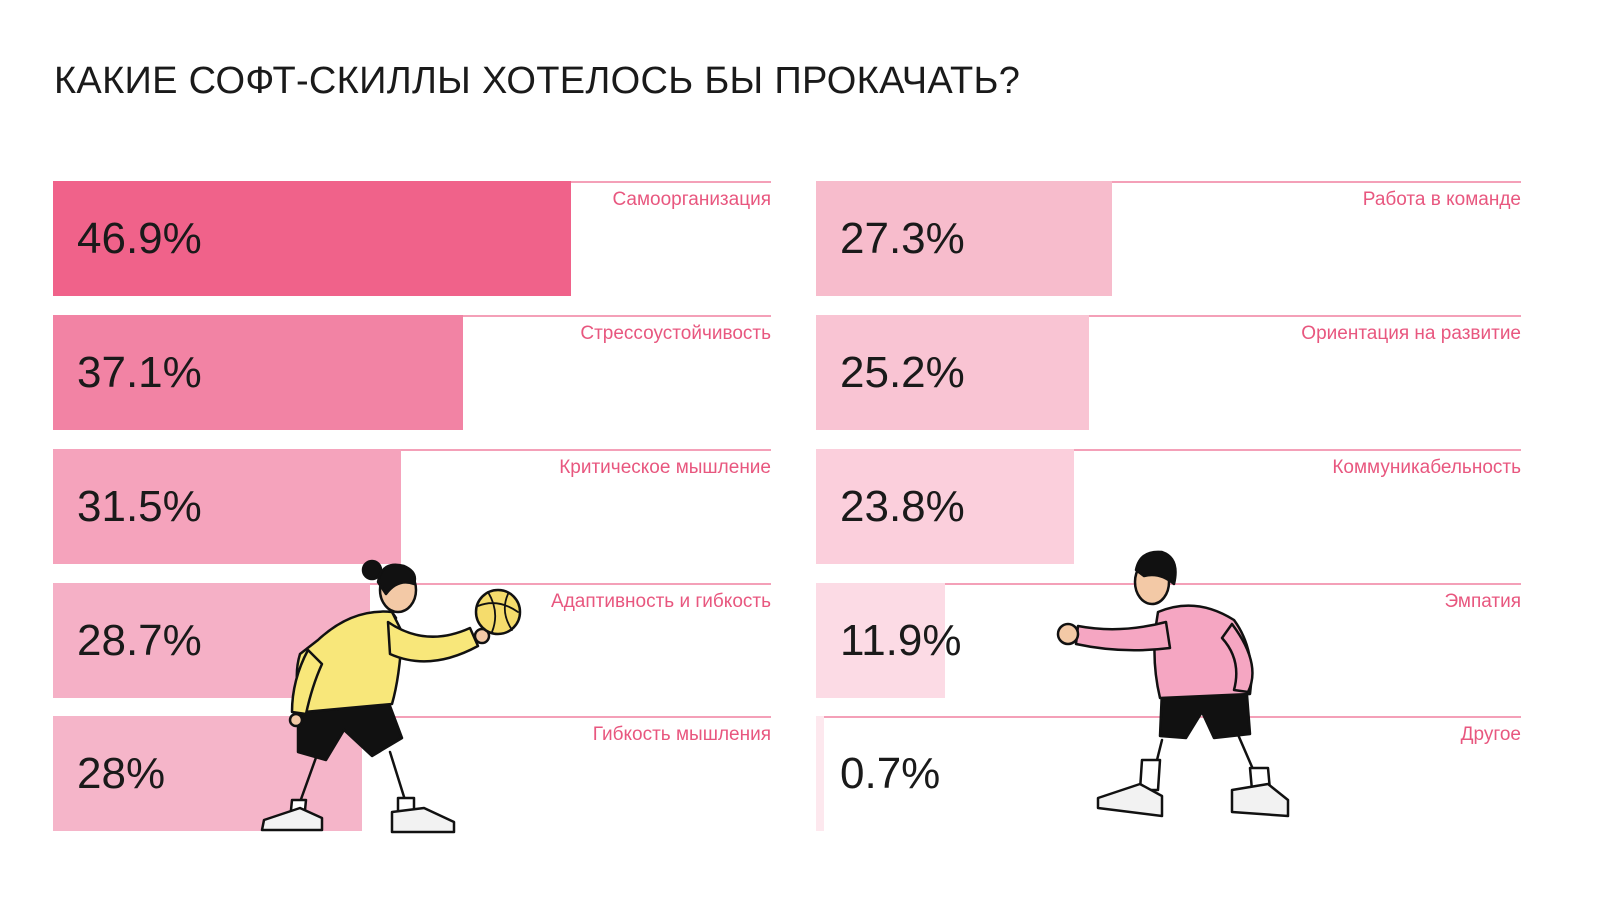 The width and height of the screenshot is (1600, 900). Describe the element at coordinates (681, 734) in the screenshot. I see `bar-category-label: Гибкость мышления` at that location.